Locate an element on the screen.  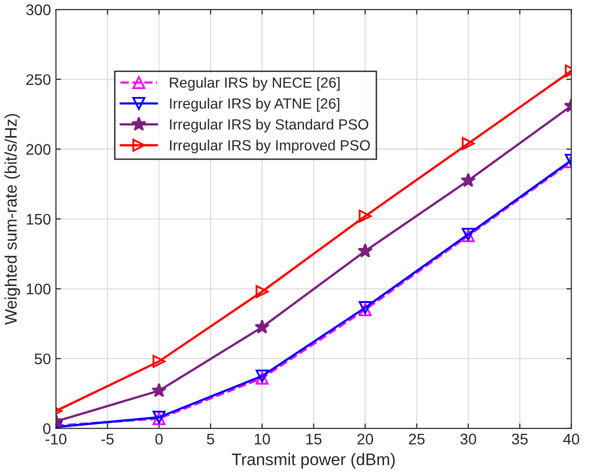
x-tick-label: 15 is located at coordinates (314, 439).